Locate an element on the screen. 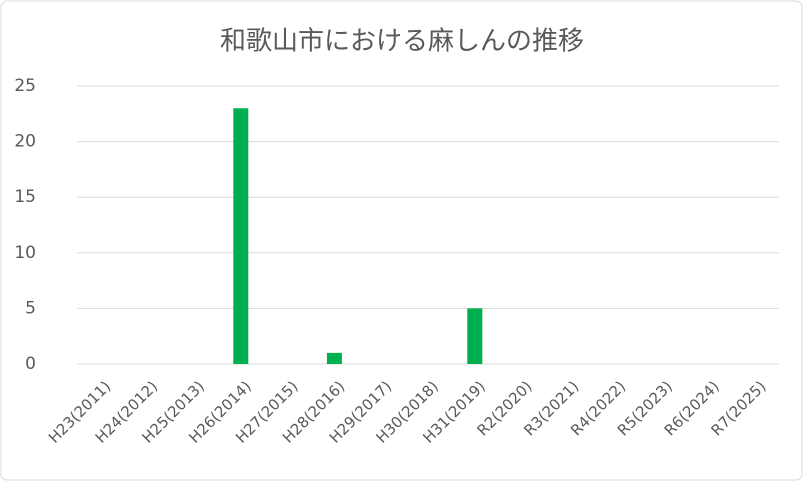  y-tick-label: 0 is located at coordinates (30, 364).